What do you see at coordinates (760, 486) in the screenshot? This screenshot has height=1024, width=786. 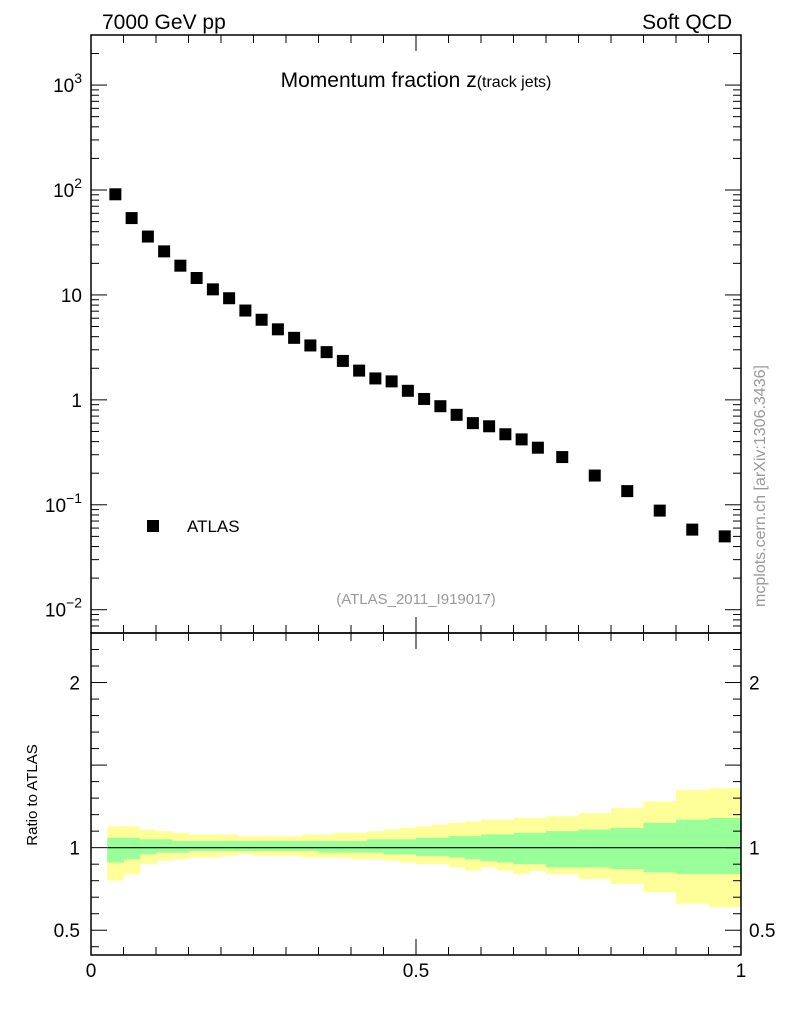 I see `side-label: mcplots.cern.ch [arXiv:1306.3436]` at bounding box center [760, 486].